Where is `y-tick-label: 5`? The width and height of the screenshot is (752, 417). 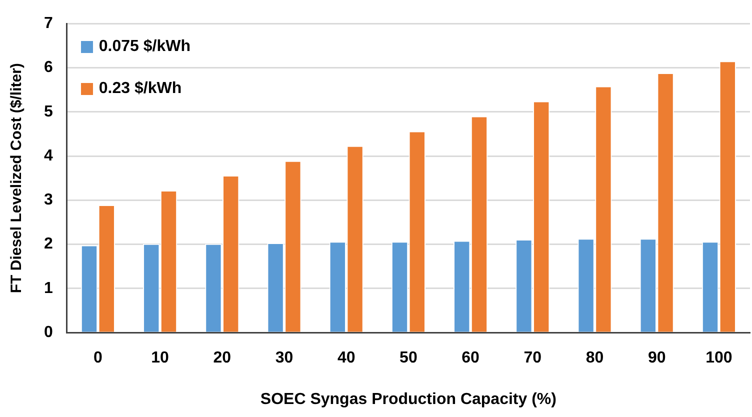
y-tick-label: 5 is located at coordinates (48, 111).